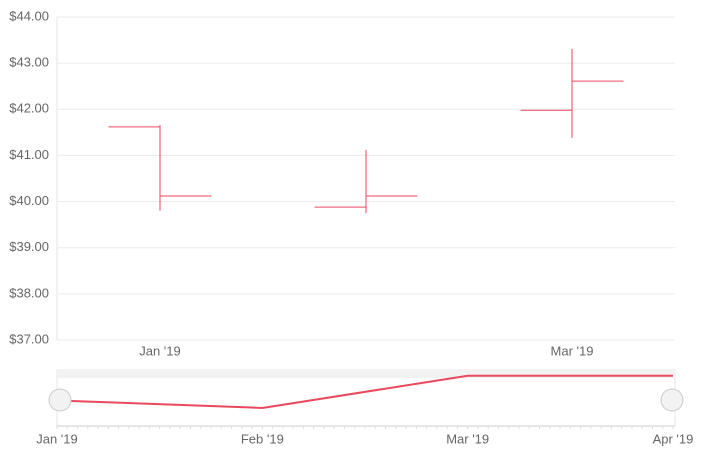  What do you see at coordinates (262, 438) in the screenshot?
I see `x-tick-label: Feb '19` at bounding box center [262, 438].